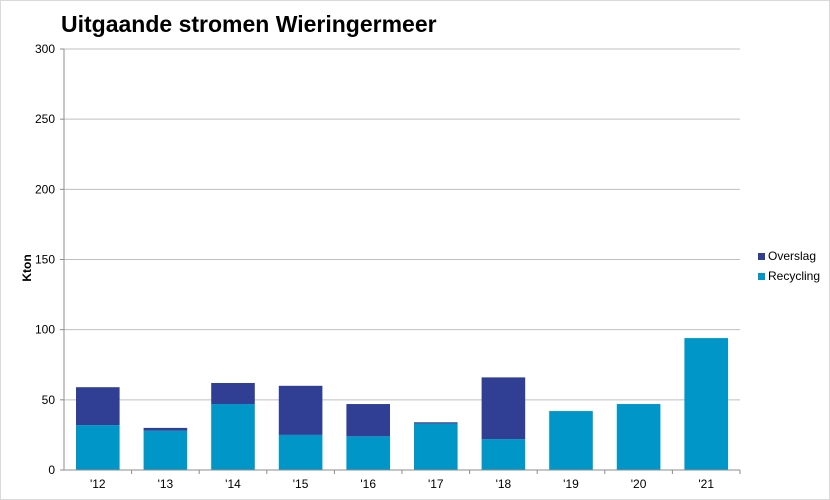 The image size is (830, 500). What do you see at coordinates (98, 484) in the screenshot?
I see `x-tick-label: '12` at bounding box center [98, 484].